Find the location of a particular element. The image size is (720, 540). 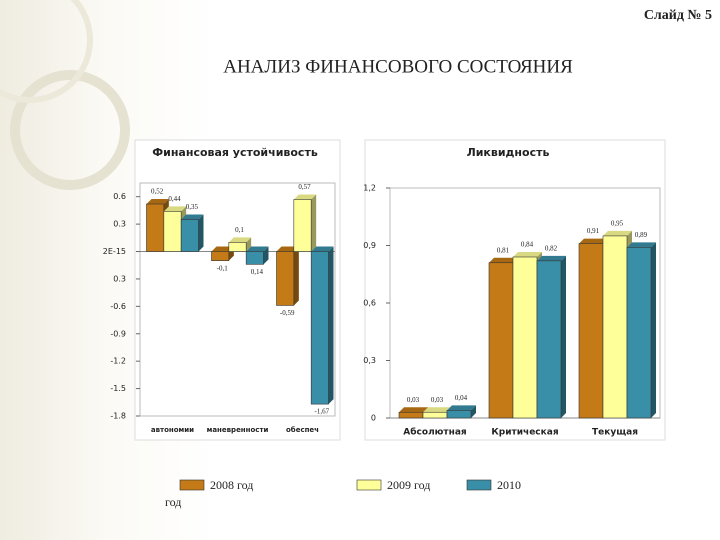

value-label: -0,59 is located at coordinates (287, 313).